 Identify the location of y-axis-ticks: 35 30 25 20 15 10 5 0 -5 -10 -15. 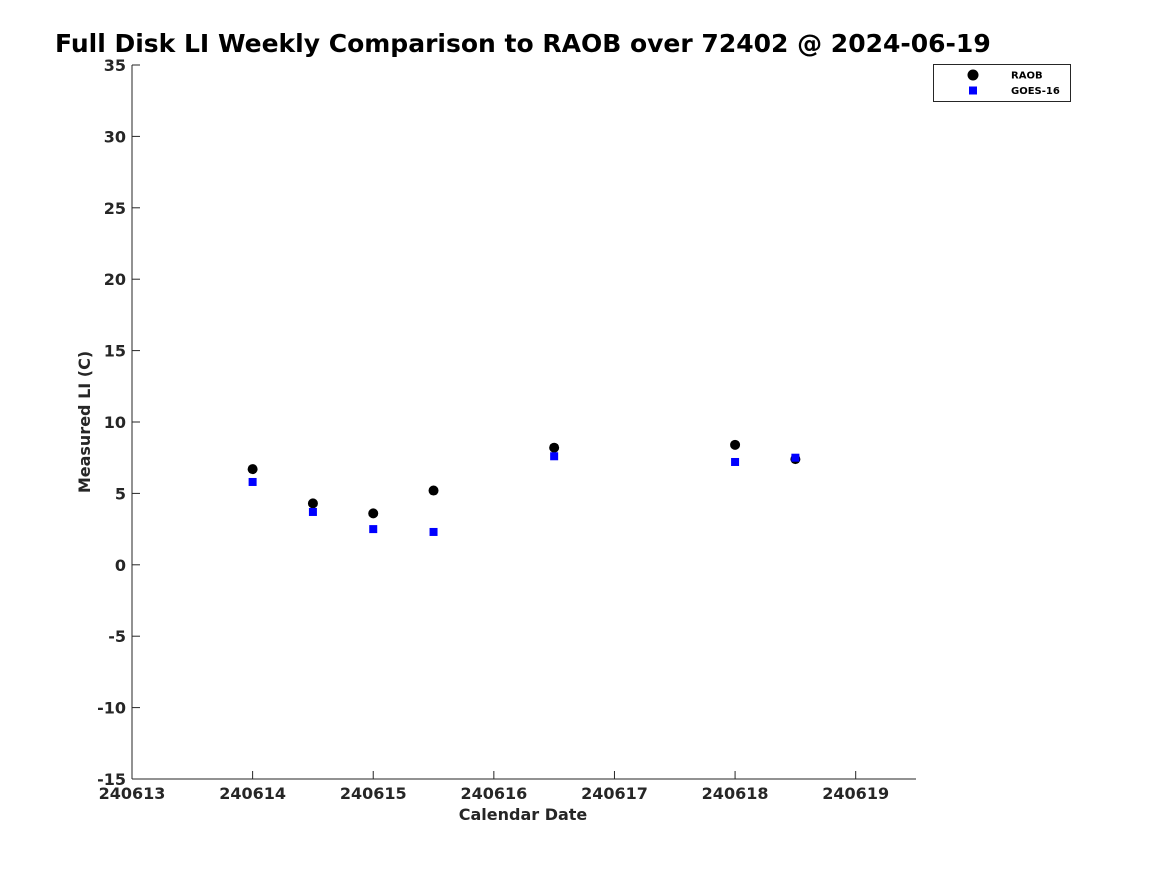
(118, 422).